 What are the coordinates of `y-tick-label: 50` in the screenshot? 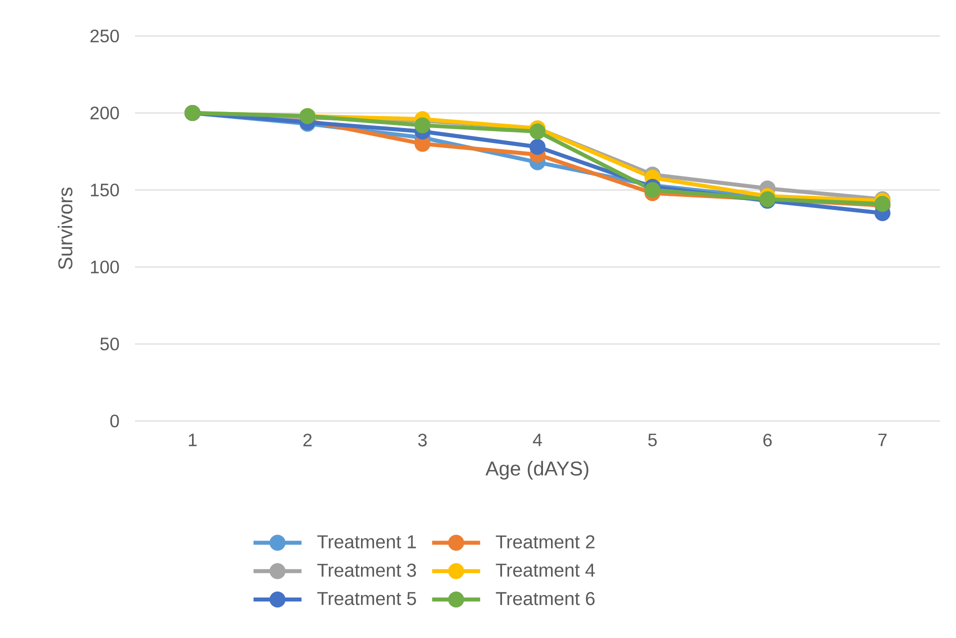 It's located at (109, 344).